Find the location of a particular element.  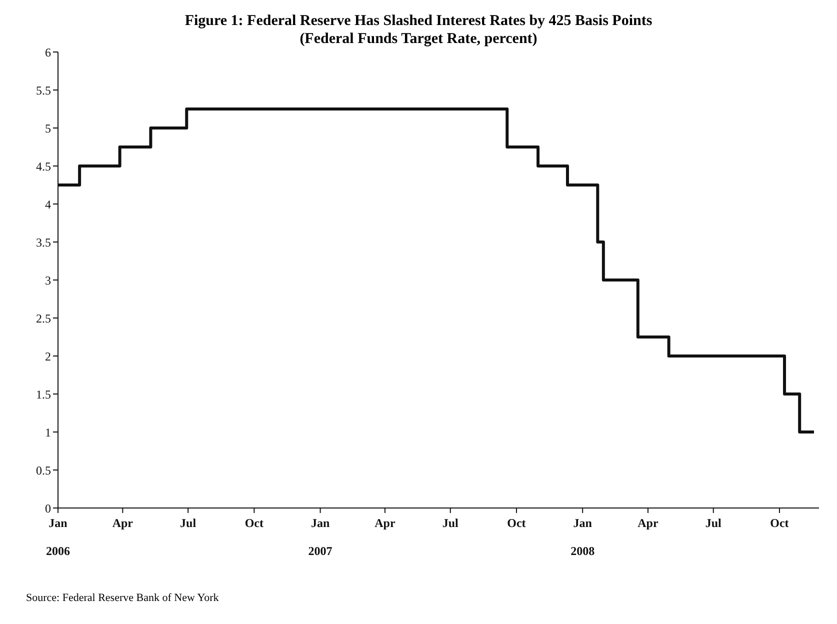

y-tick-label: 2.5 is located at coordinates (43, 318).